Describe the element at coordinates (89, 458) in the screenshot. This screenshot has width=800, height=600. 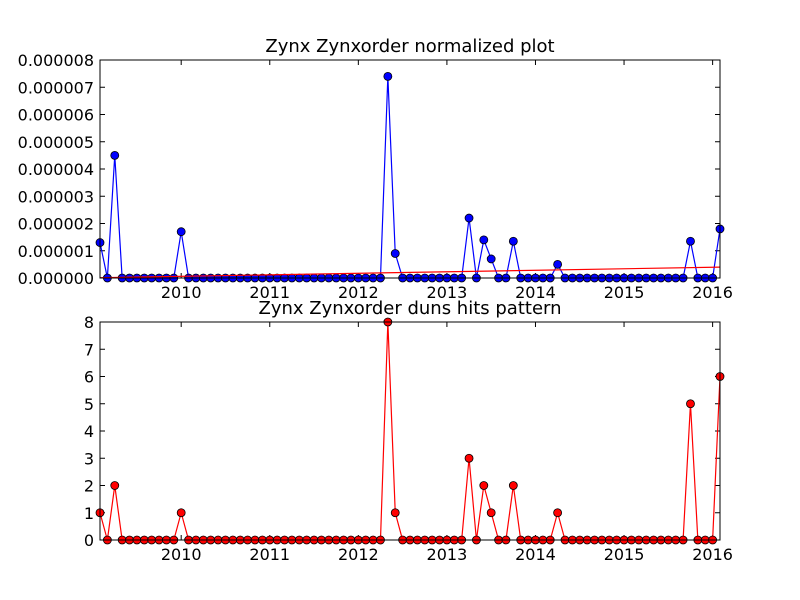
I see `y-tick-label: 3` at that location.